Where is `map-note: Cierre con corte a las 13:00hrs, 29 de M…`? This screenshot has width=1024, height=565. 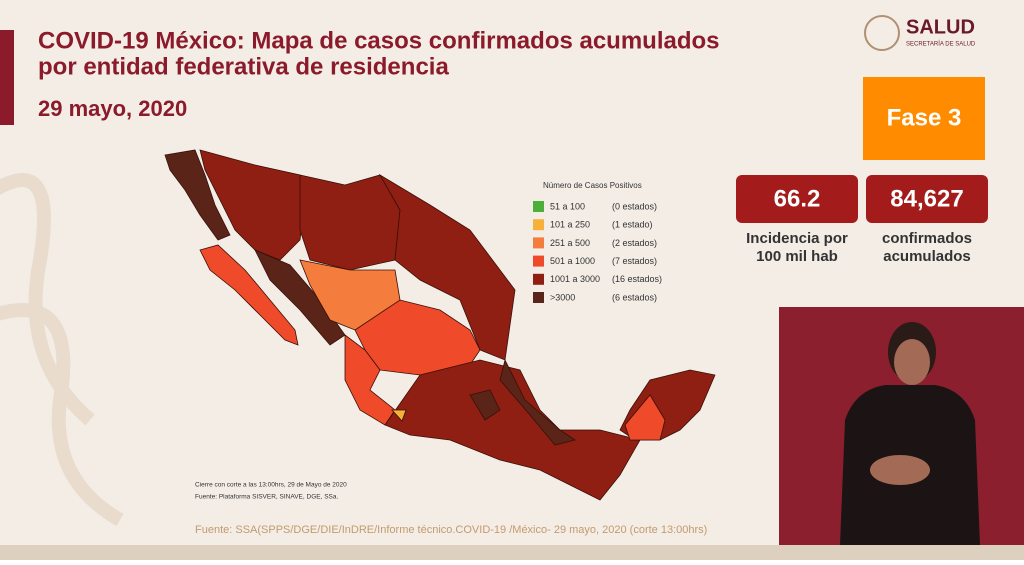
map-note: Cierre con corte a las 13:00hrs, 29 de M… is located at coordinates (271, 485).